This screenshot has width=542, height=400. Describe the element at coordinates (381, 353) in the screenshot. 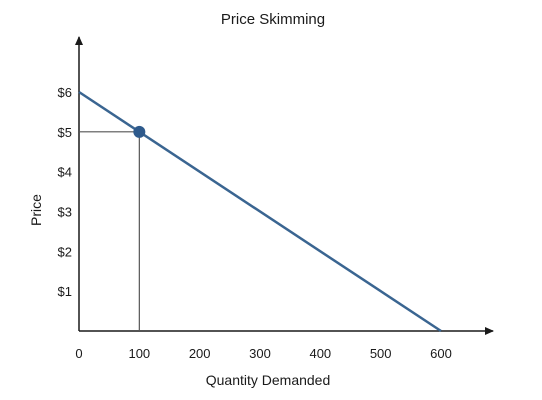

I see `x-tick-label: 500` at that location.